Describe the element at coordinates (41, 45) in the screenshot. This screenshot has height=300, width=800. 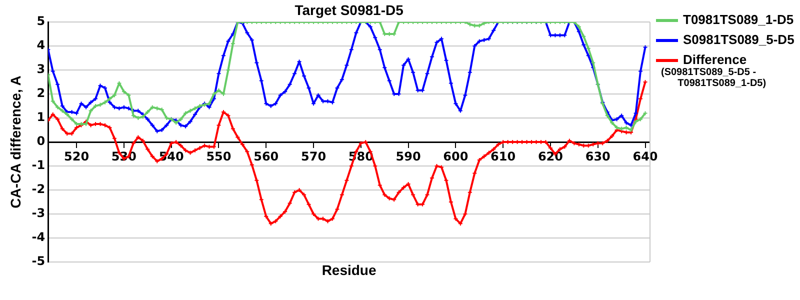
I see `y-tick-label: 4` at that location.